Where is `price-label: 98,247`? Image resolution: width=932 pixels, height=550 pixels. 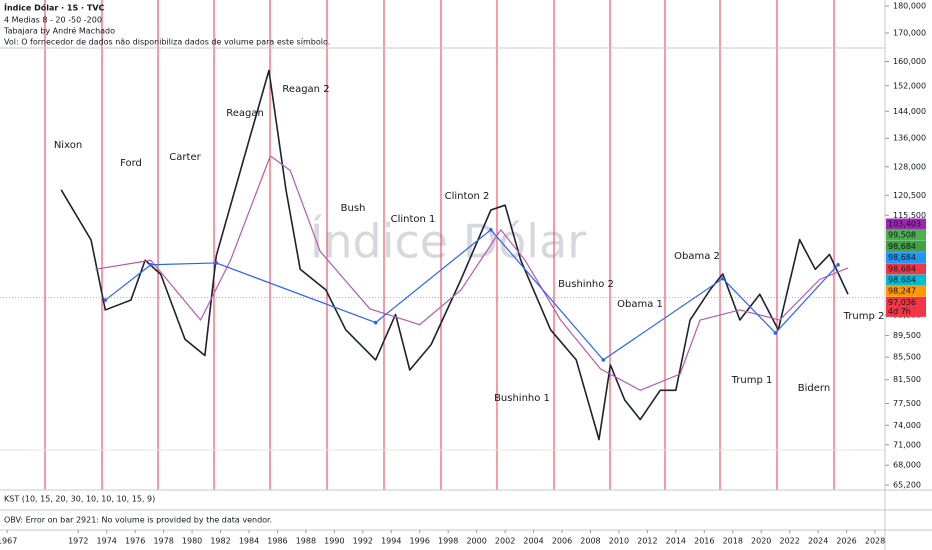 price-label: 98,247 is located at coordinates (902, 291).